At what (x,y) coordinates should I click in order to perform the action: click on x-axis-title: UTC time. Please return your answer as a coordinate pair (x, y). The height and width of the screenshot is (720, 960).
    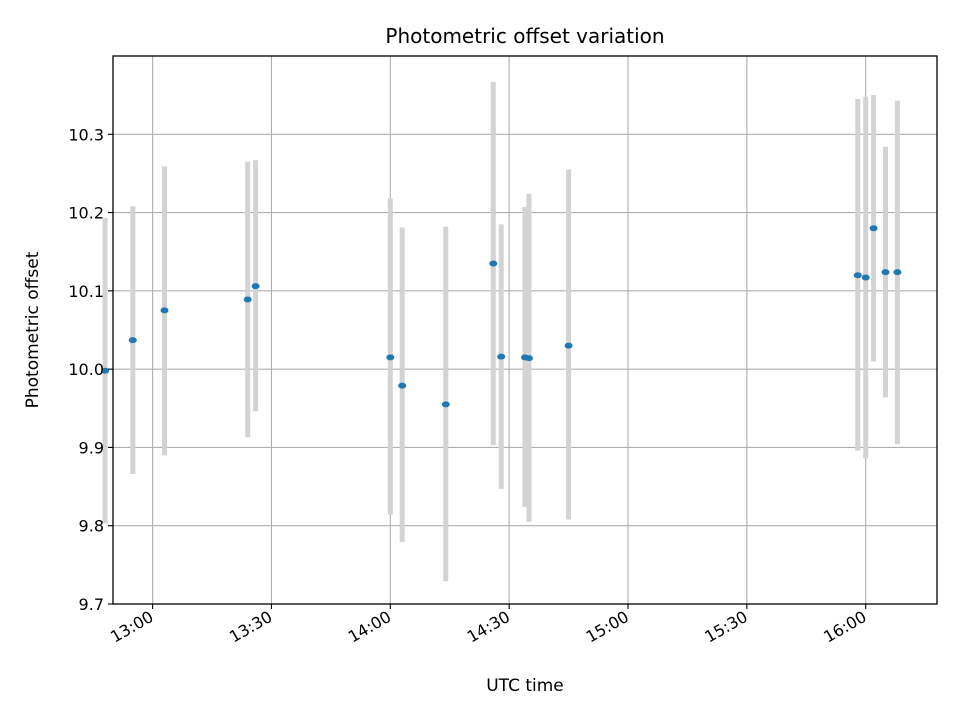
    Looking at the image, I should click on (525, 686).